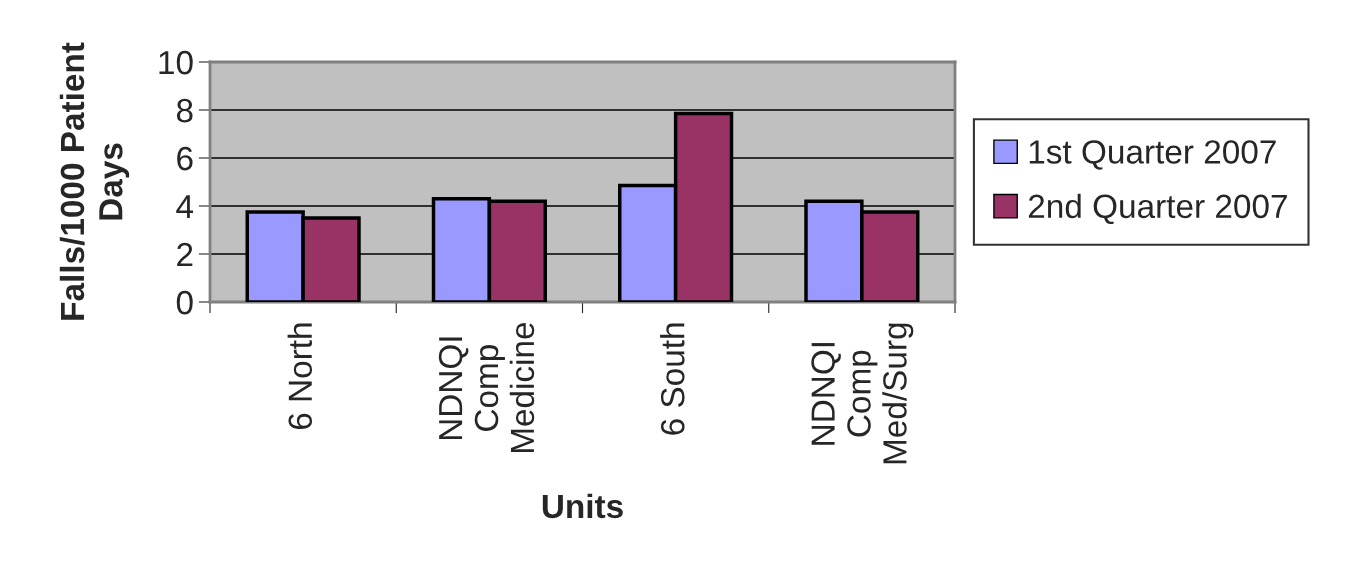 Image resolution: width=1371 pixels, height=578 pixels. I want to click on x-tick-label: NDNQI Comp Medicine, so click(486, 387).